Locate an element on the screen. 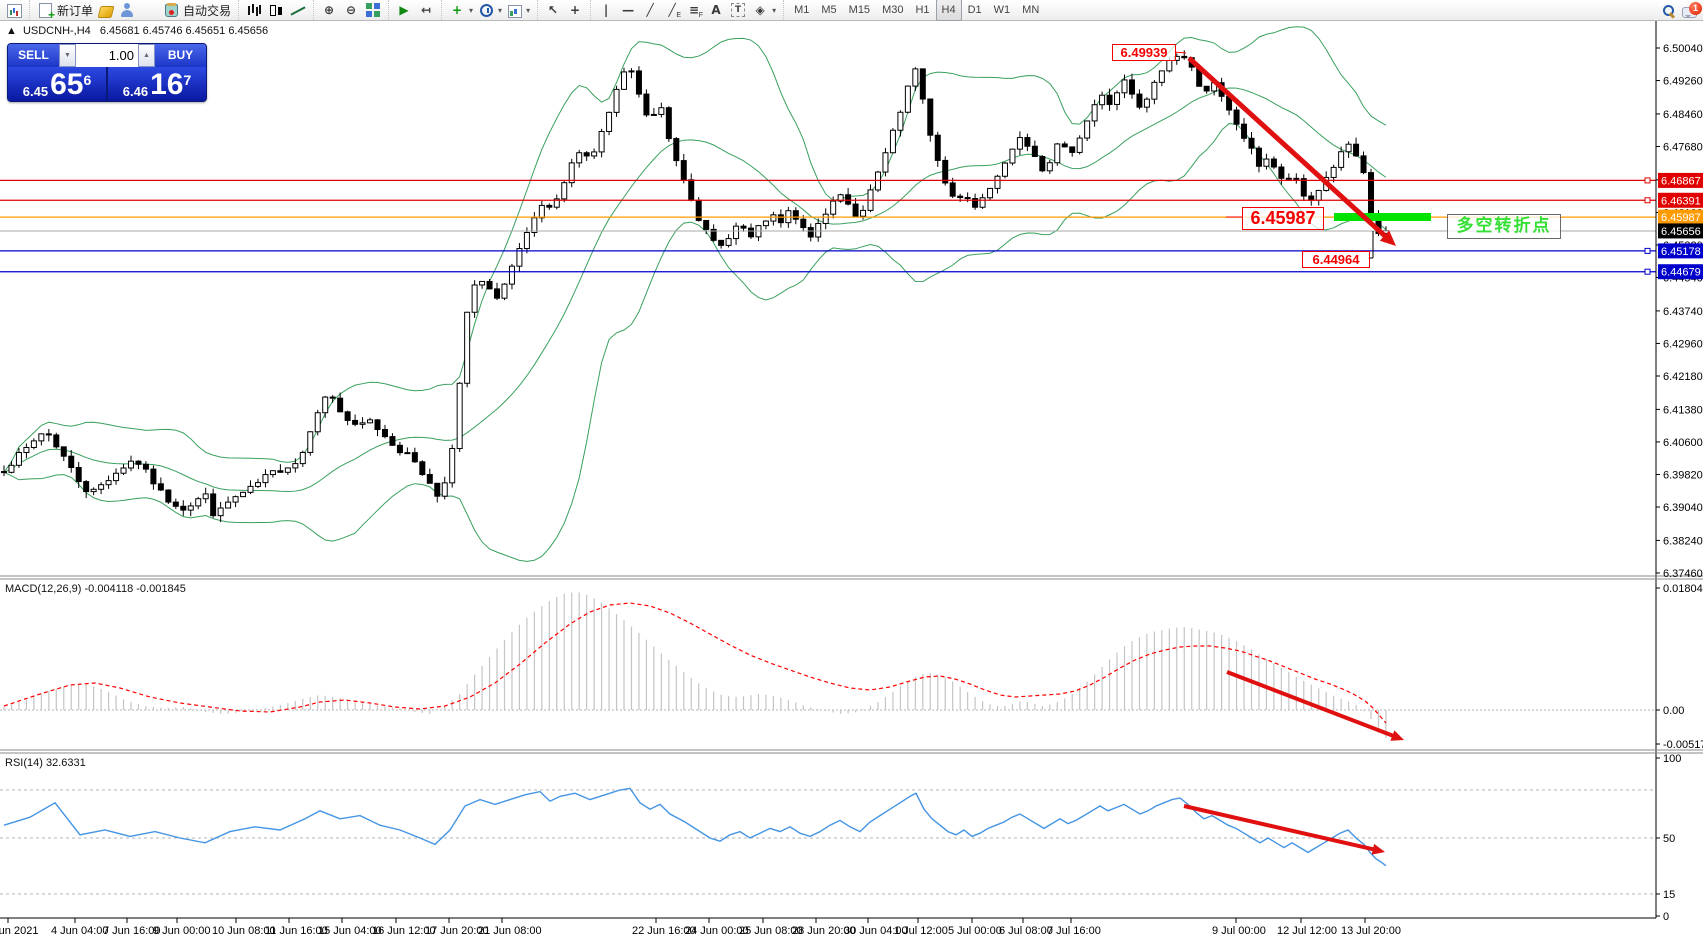  tf-w1-button: W1 is located at coordinates (1002, 10).